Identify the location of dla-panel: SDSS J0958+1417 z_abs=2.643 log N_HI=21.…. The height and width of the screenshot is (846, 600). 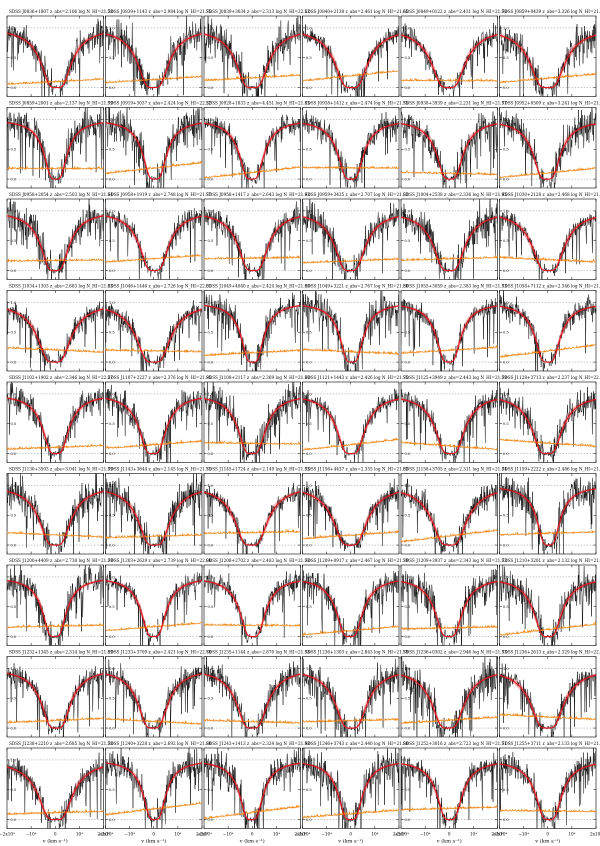
(256, 236).